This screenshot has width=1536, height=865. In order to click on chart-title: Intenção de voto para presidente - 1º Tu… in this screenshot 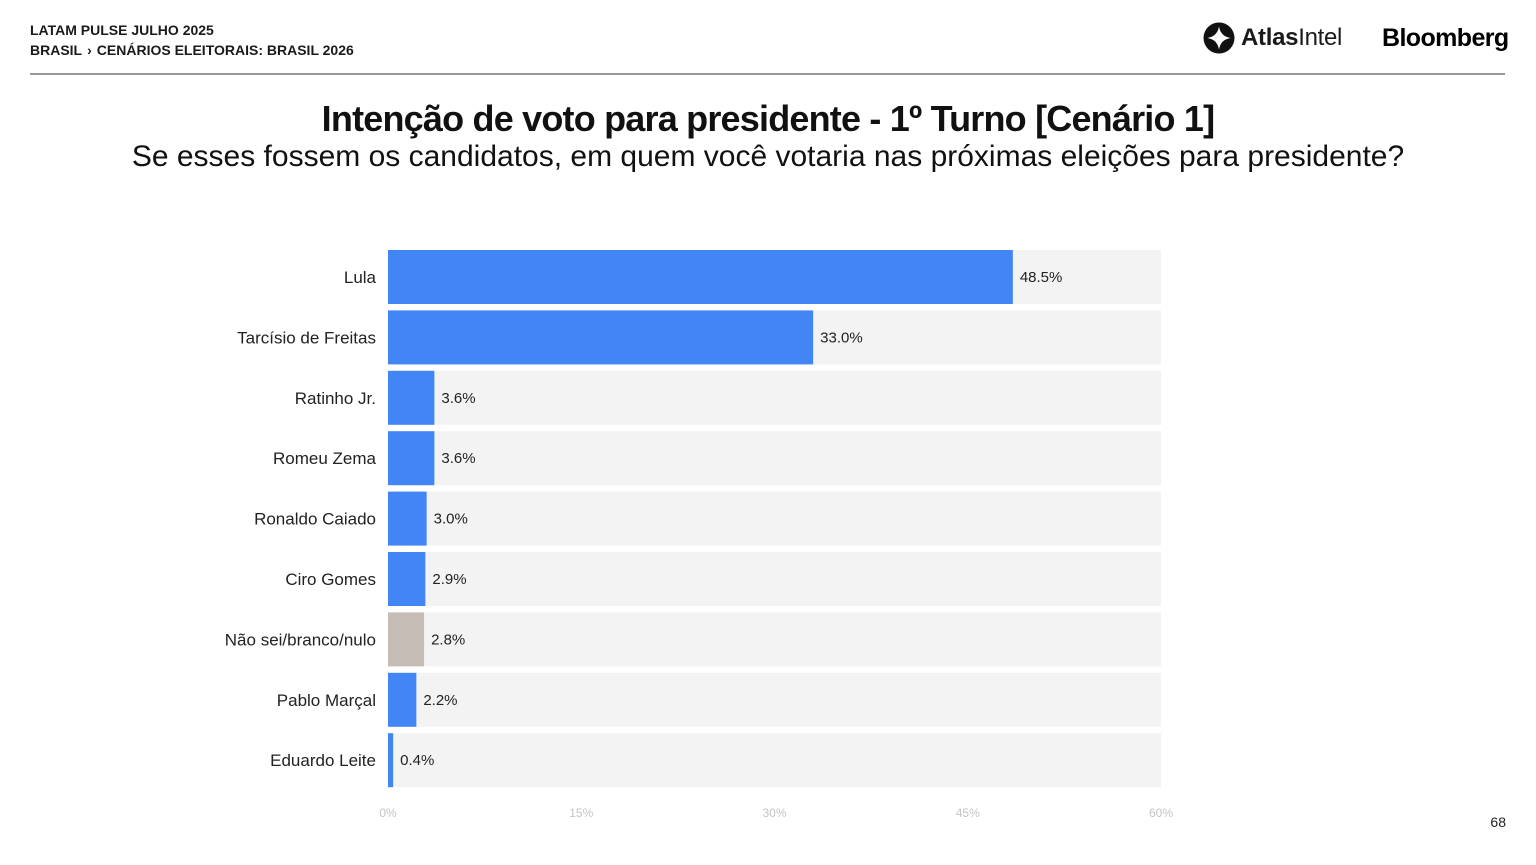, I will do `click(768, 118)`.